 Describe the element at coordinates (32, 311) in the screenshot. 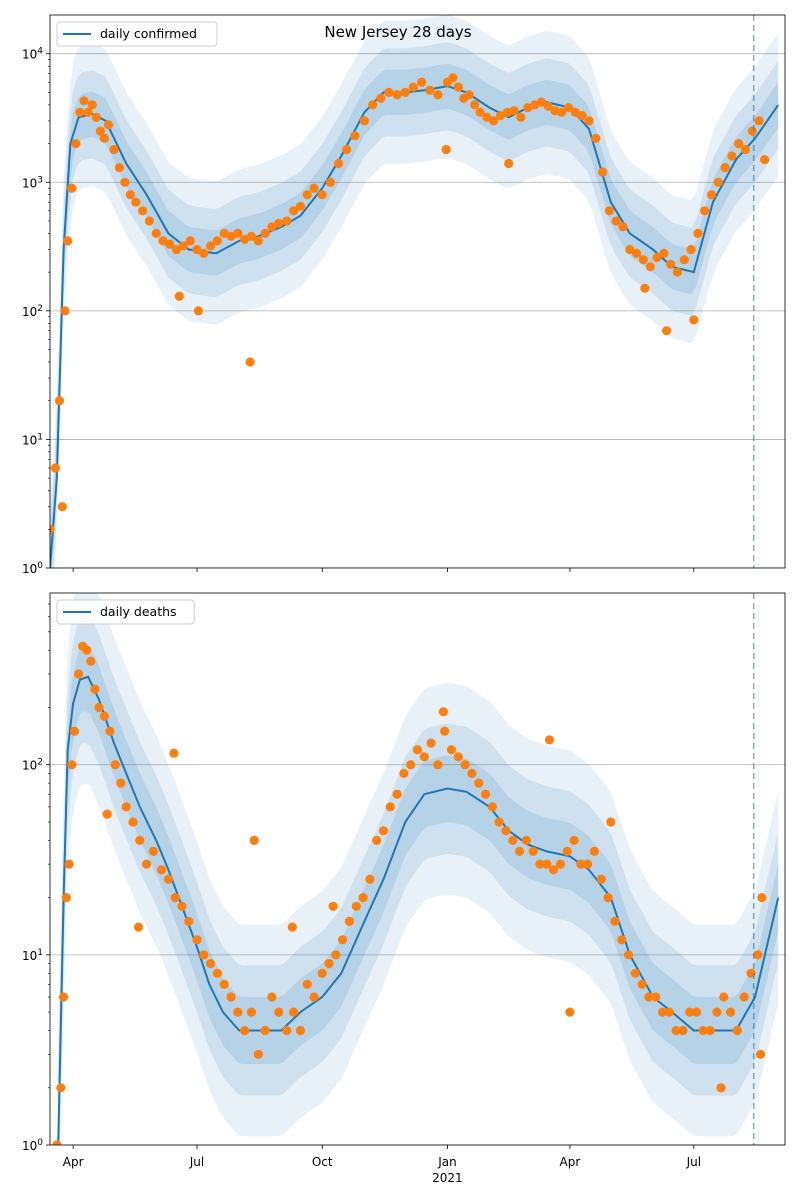

I see `y-tick-label: 102` at that location.